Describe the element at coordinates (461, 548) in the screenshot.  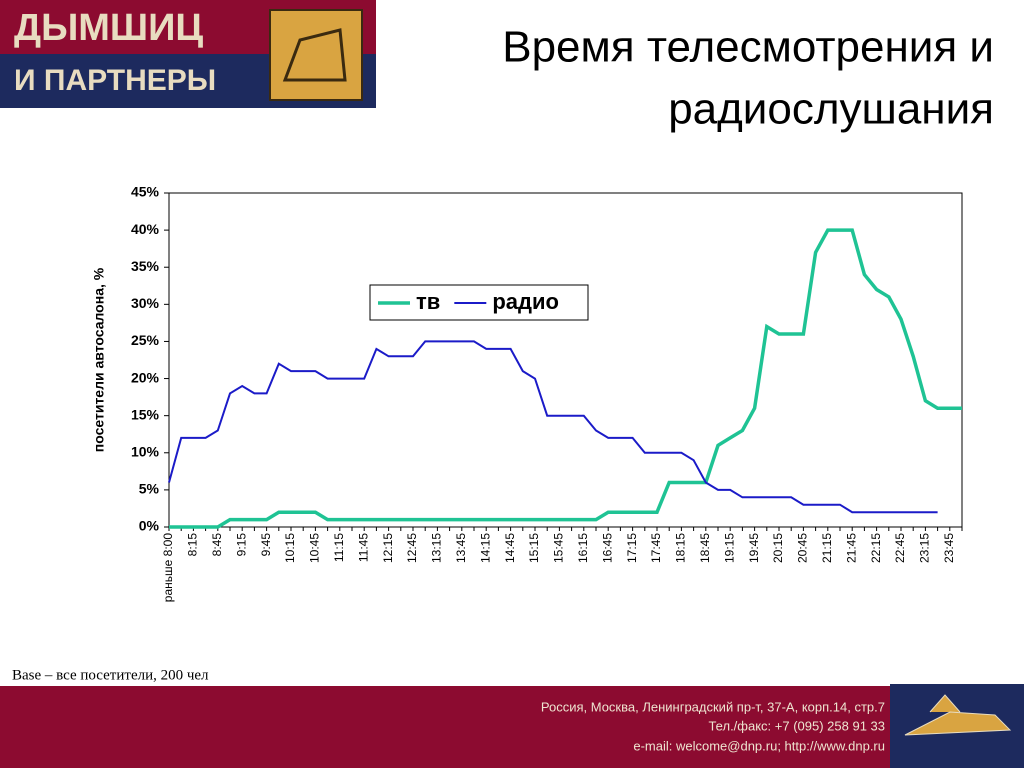
I see `x-tick-label: 13:45` at that location.